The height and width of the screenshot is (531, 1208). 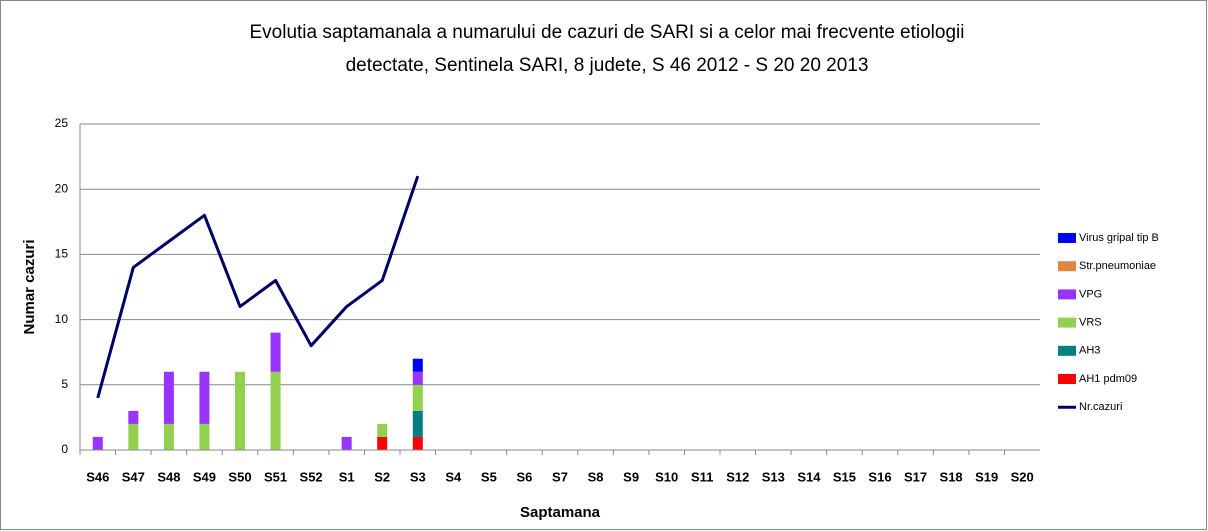 What do you see at coordinates (347, 476) in the screenshot?
I see `x-tick-label: S1` at bounding box center [347, 476].